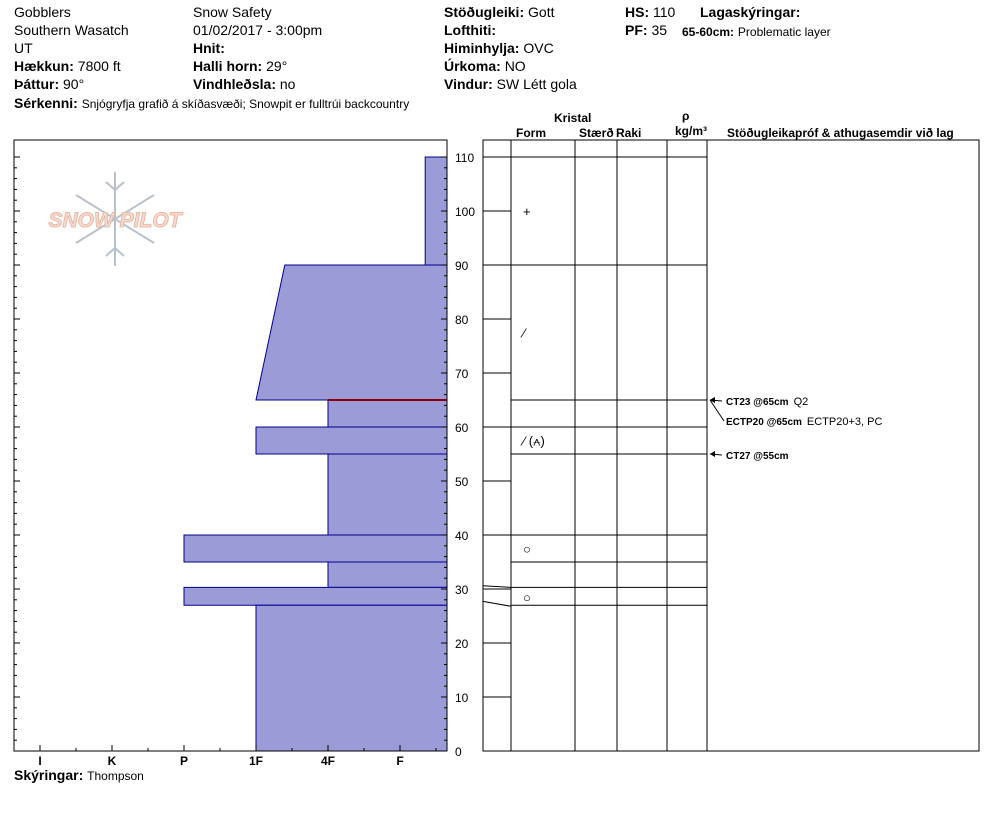 The width and height of the screenshot is (994, 840). Describe the element at coordinates (458, 752) in the screenshot. I see `y-tick-label-0: 0` at that location.